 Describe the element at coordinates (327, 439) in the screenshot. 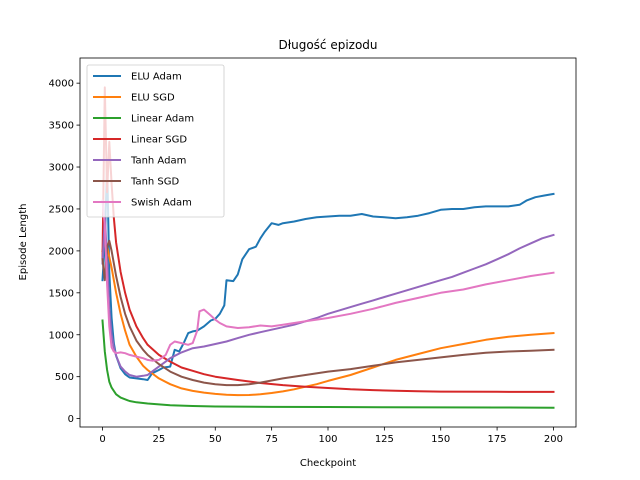

I see `x-tick-label: 100` at that location.